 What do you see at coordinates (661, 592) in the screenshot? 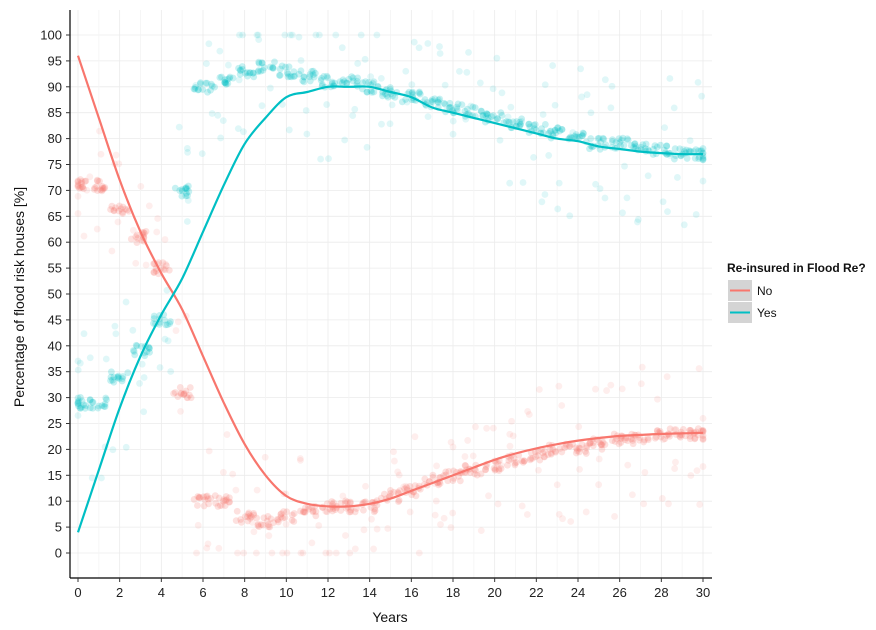
I see `x-tick-label: 28` at bounding box center [661, 592].